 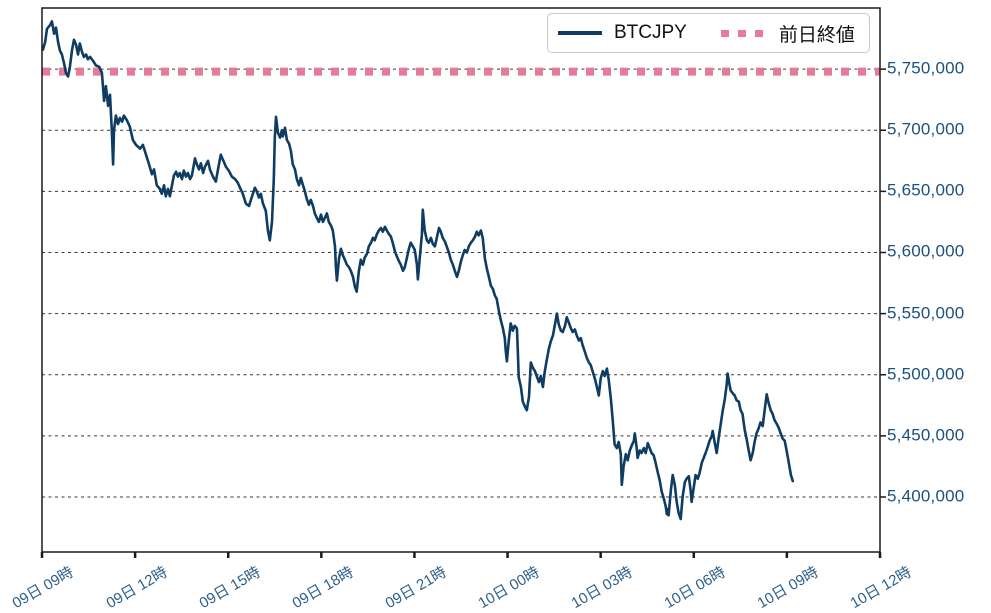 What do you see at coordinates (883, 283) in the screenshot?
I see `y-ticks` at bounding box center [883, 283].